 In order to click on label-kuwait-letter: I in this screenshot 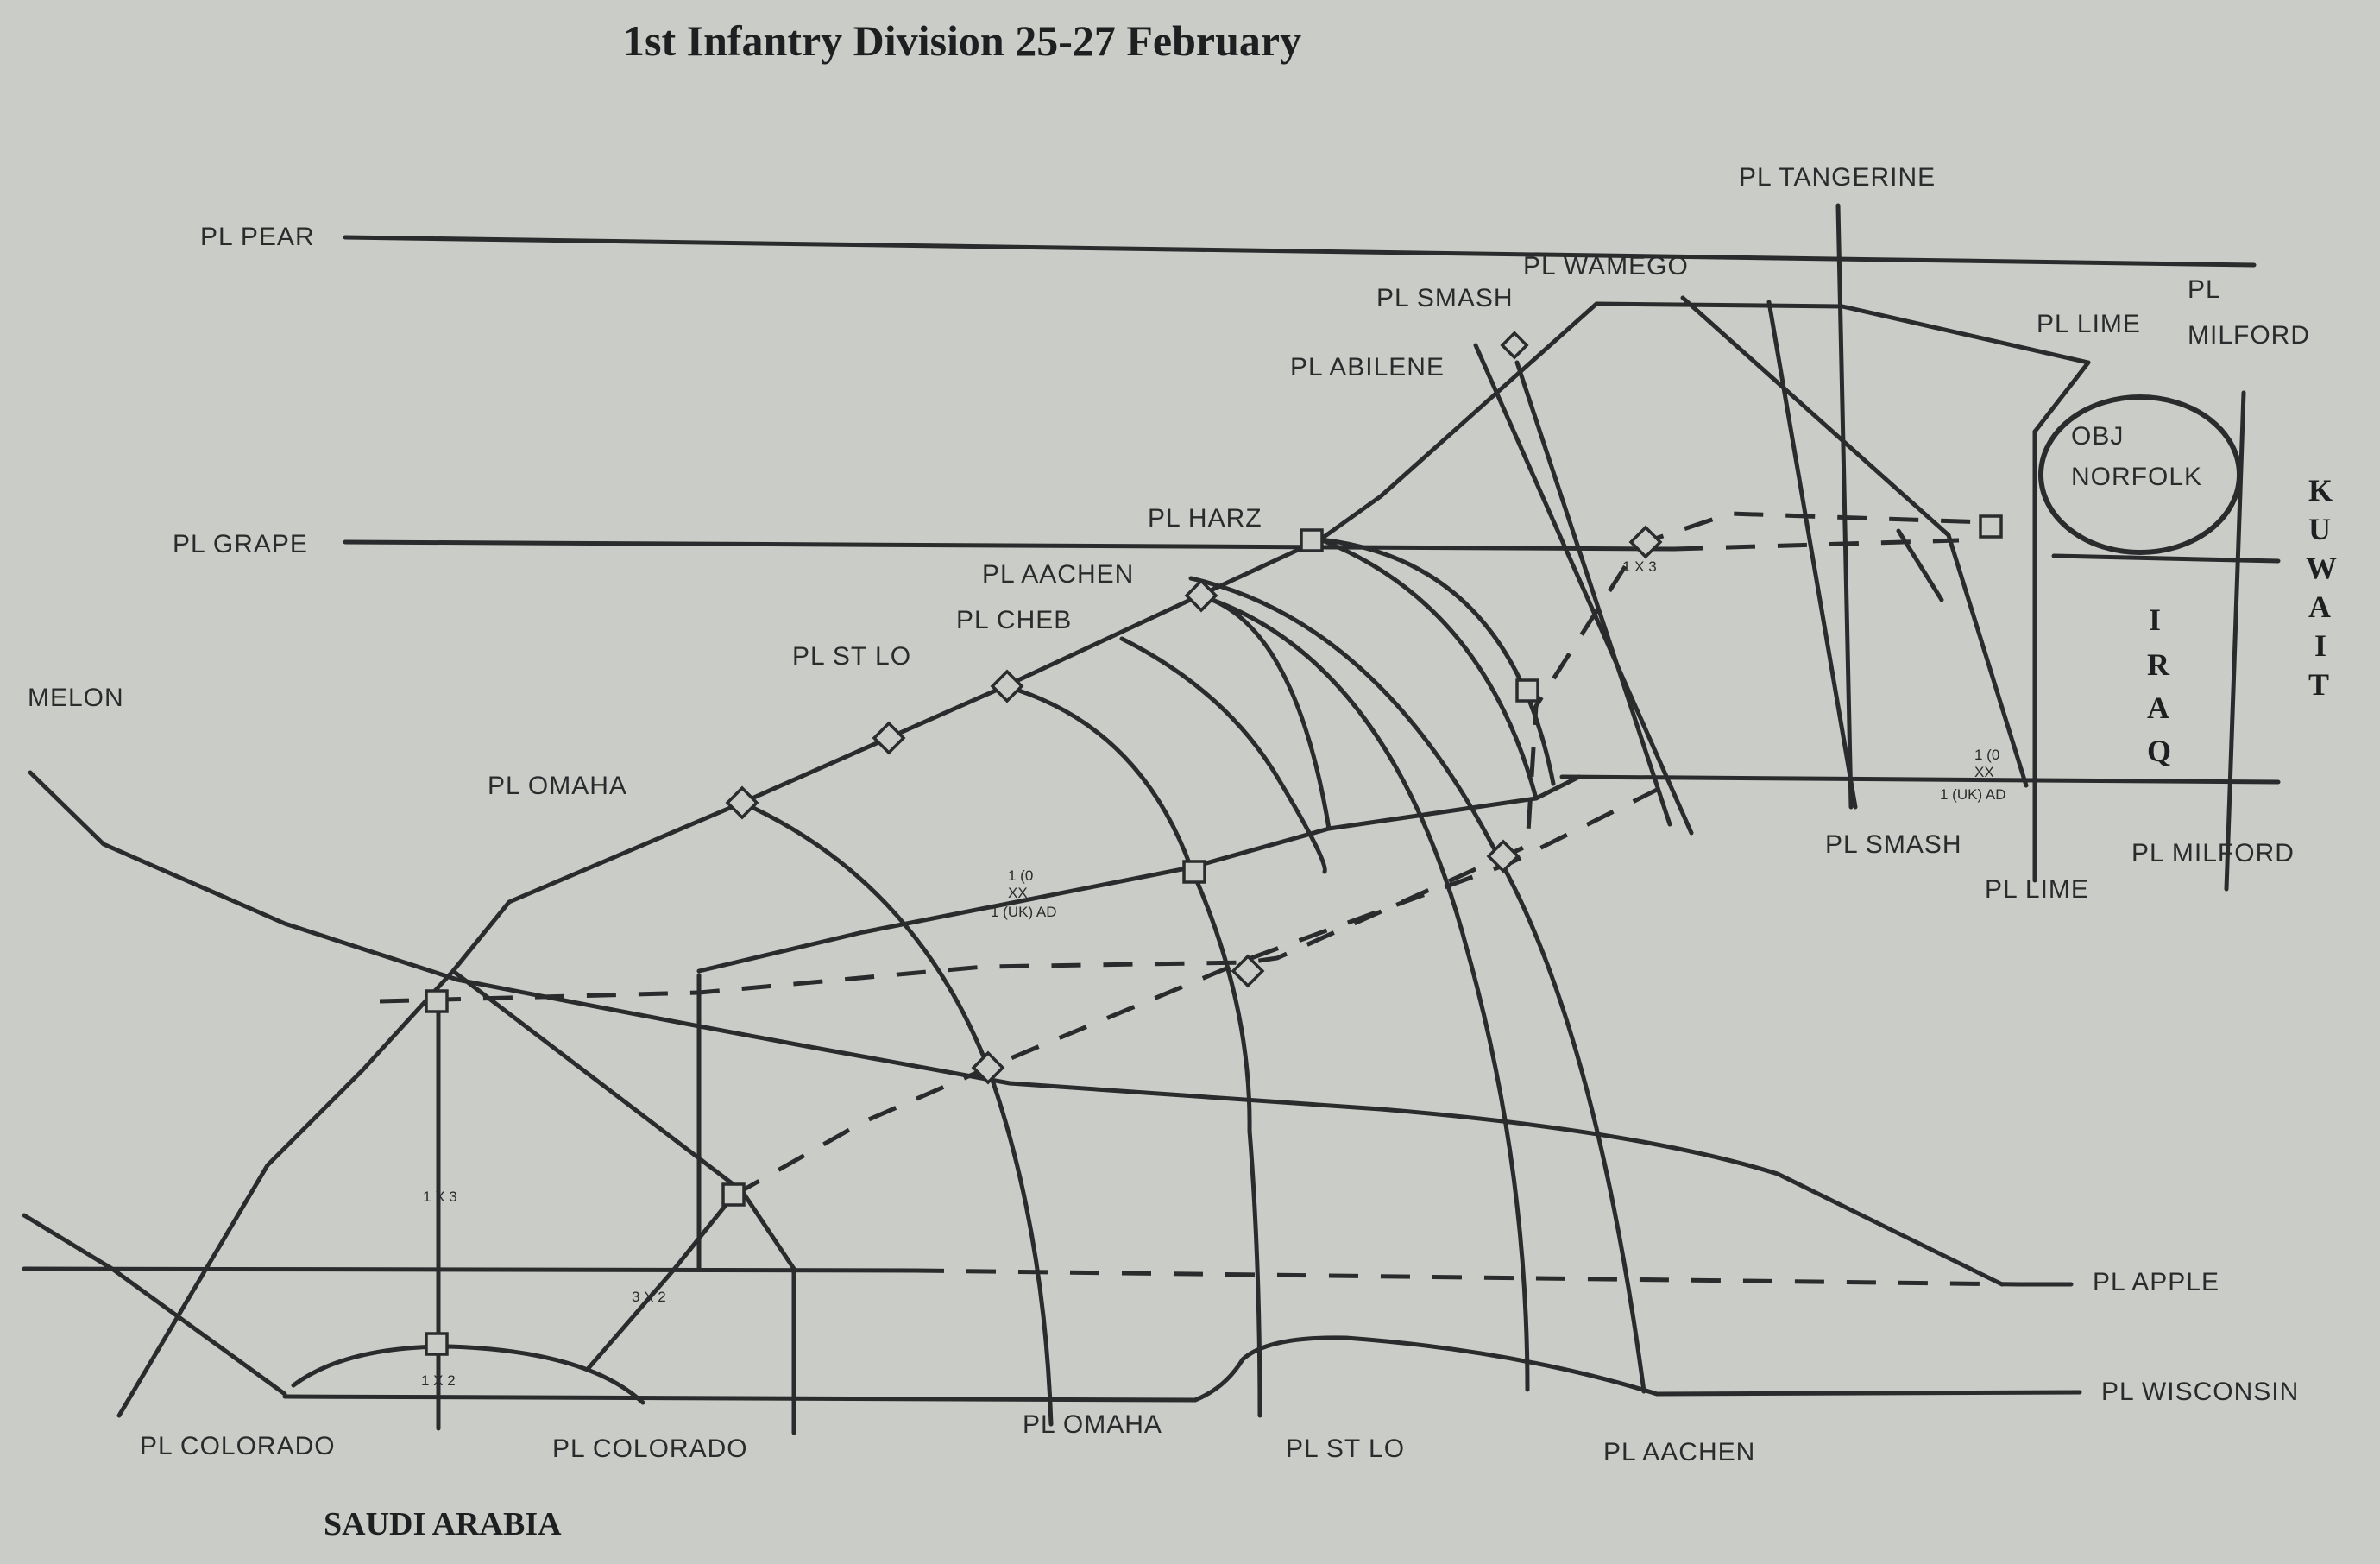, I will do `click(2320, 646)`.